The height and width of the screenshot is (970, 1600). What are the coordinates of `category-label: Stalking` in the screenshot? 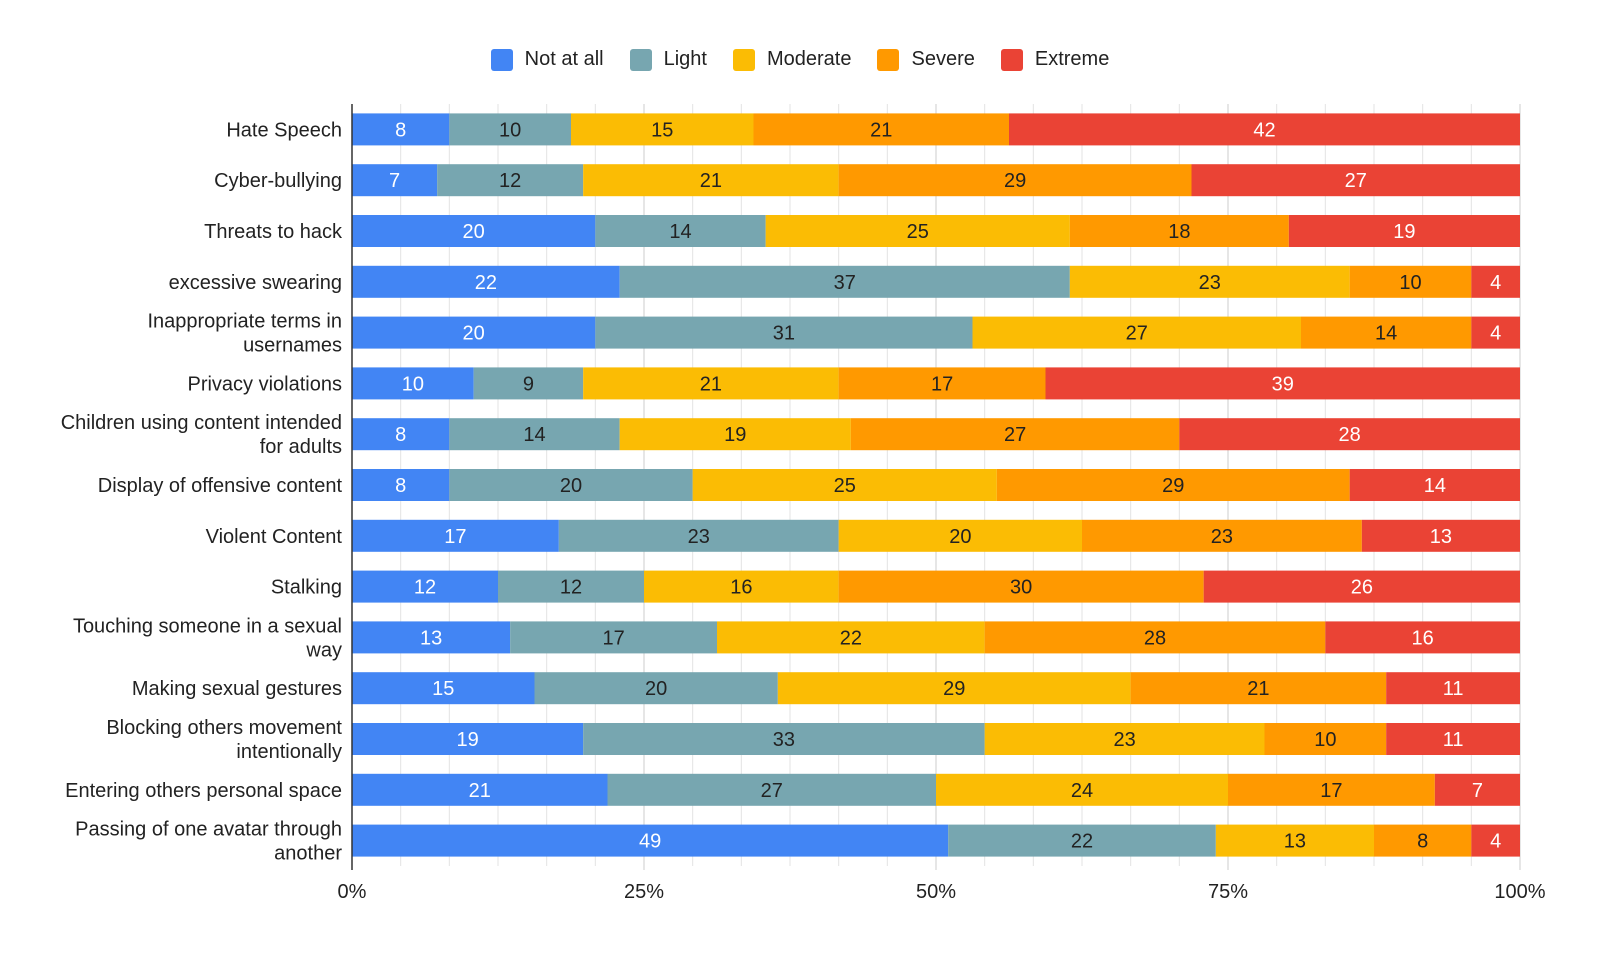 It's located at (306, 588).